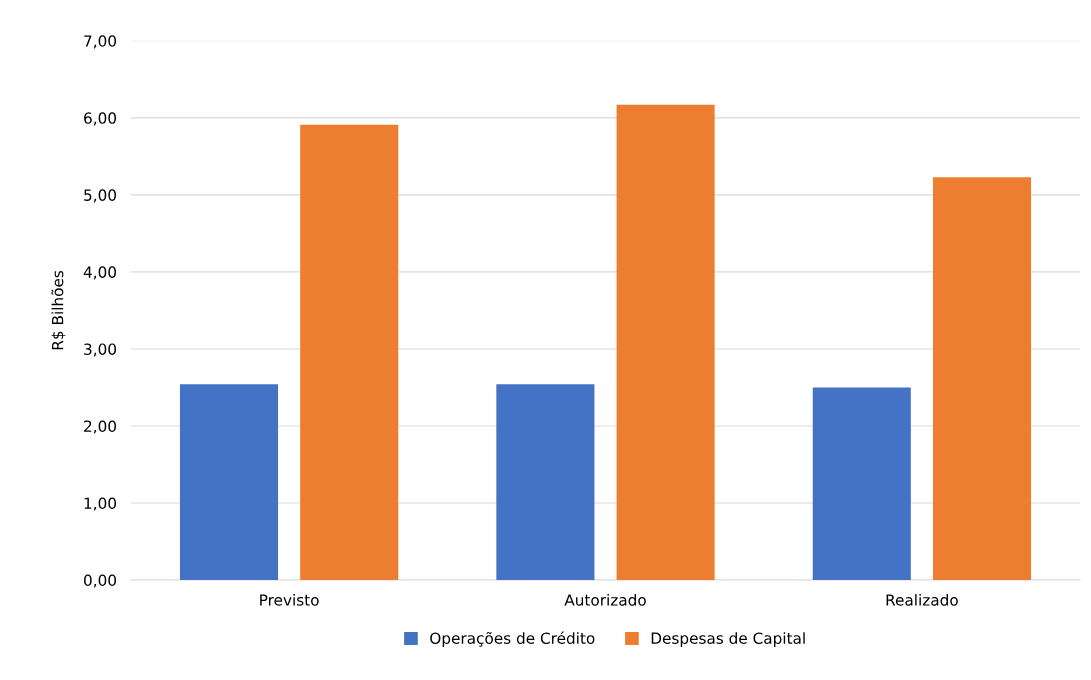 This screenshot has height=680, width=1091. What do you see at coordinates (289, 599) in the screenshot?
I see `x-tick-label: Previsto` at bounding box center [289, 599].